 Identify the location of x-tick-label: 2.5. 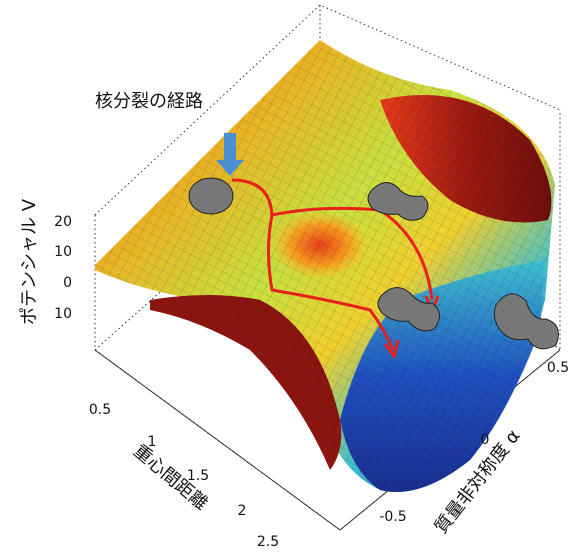
(268, 542).